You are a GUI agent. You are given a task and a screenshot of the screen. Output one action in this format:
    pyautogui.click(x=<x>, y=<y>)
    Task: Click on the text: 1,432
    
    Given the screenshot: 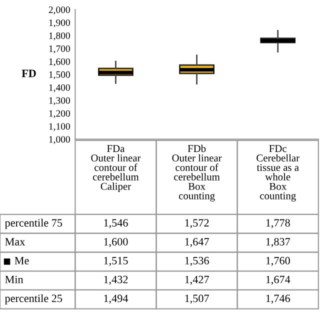 What is the action you would take?
    pyautogui.click(x=116, y=280)
    